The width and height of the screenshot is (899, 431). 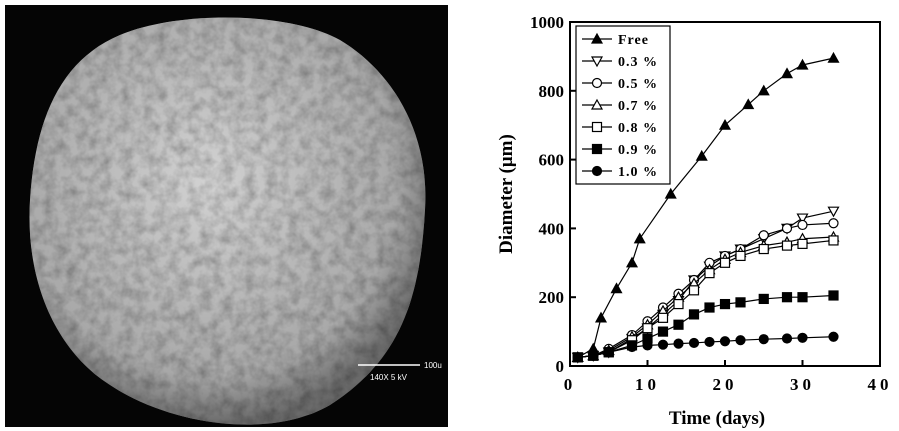 I want to click on y-tick-label: 1000, so click(x=547, y=22).